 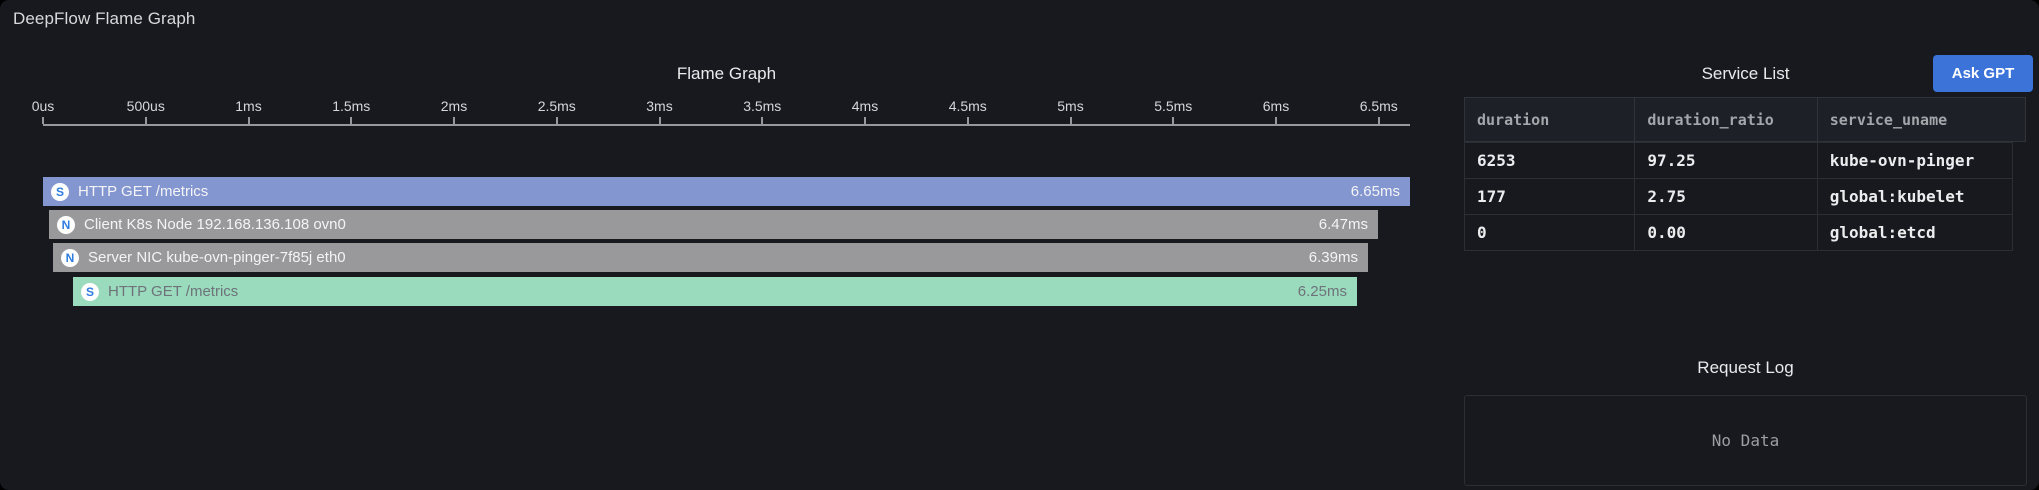 What do you see at coordinates (1333, 257) in the screenshot?
I see `flame-bar-duration: 6.39ms` at bounding box center [1333, 257].